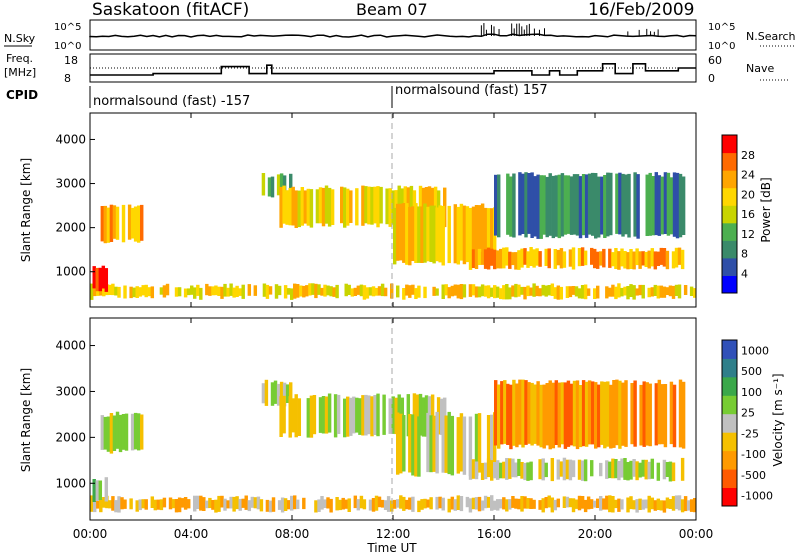  I want to click on nsearch-tick-top: 10^5, so click(721, 27).